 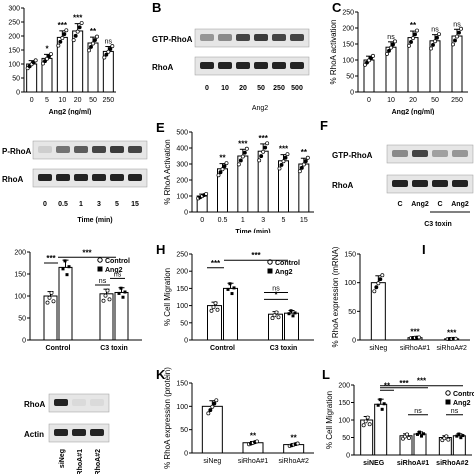 I want to click on chart-e-sig-label: **, so click(x=222, y=158).